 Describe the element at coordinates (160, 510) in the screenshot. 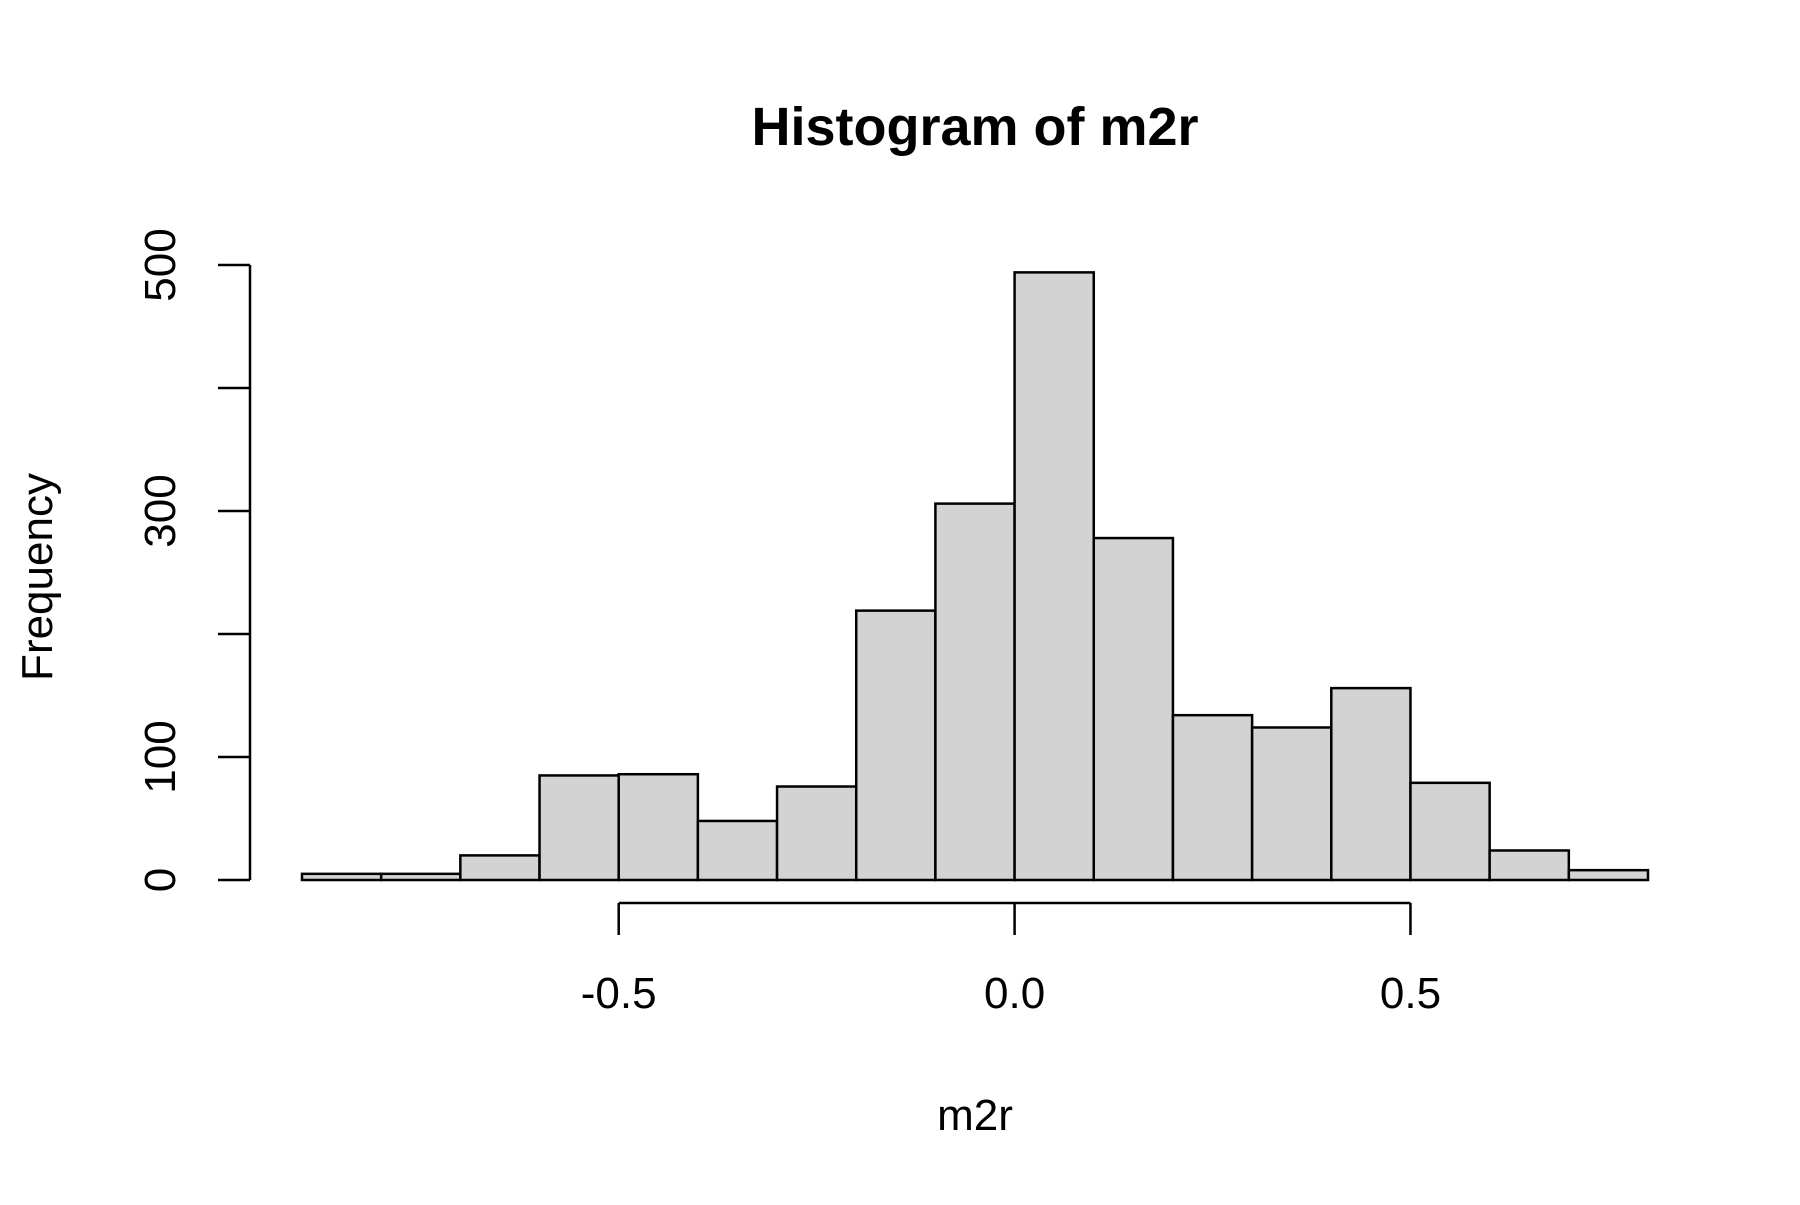

I see `y-tick-label: 300` at that location.